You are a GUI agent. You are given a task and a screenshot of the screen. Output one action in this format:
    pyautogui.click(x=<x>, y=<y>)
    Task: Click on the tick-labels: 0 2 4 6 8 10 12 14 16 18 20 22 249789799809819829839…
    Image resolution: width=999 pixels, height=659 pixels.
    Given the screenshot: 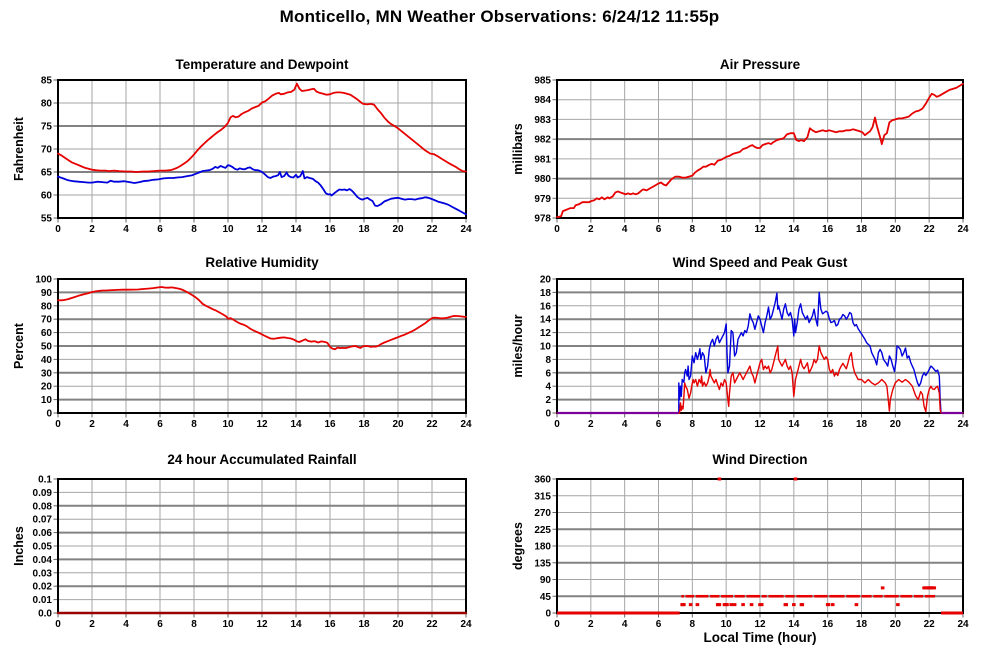 What is the action you would take?
    pyautogui.click(x=751, y=156)
    